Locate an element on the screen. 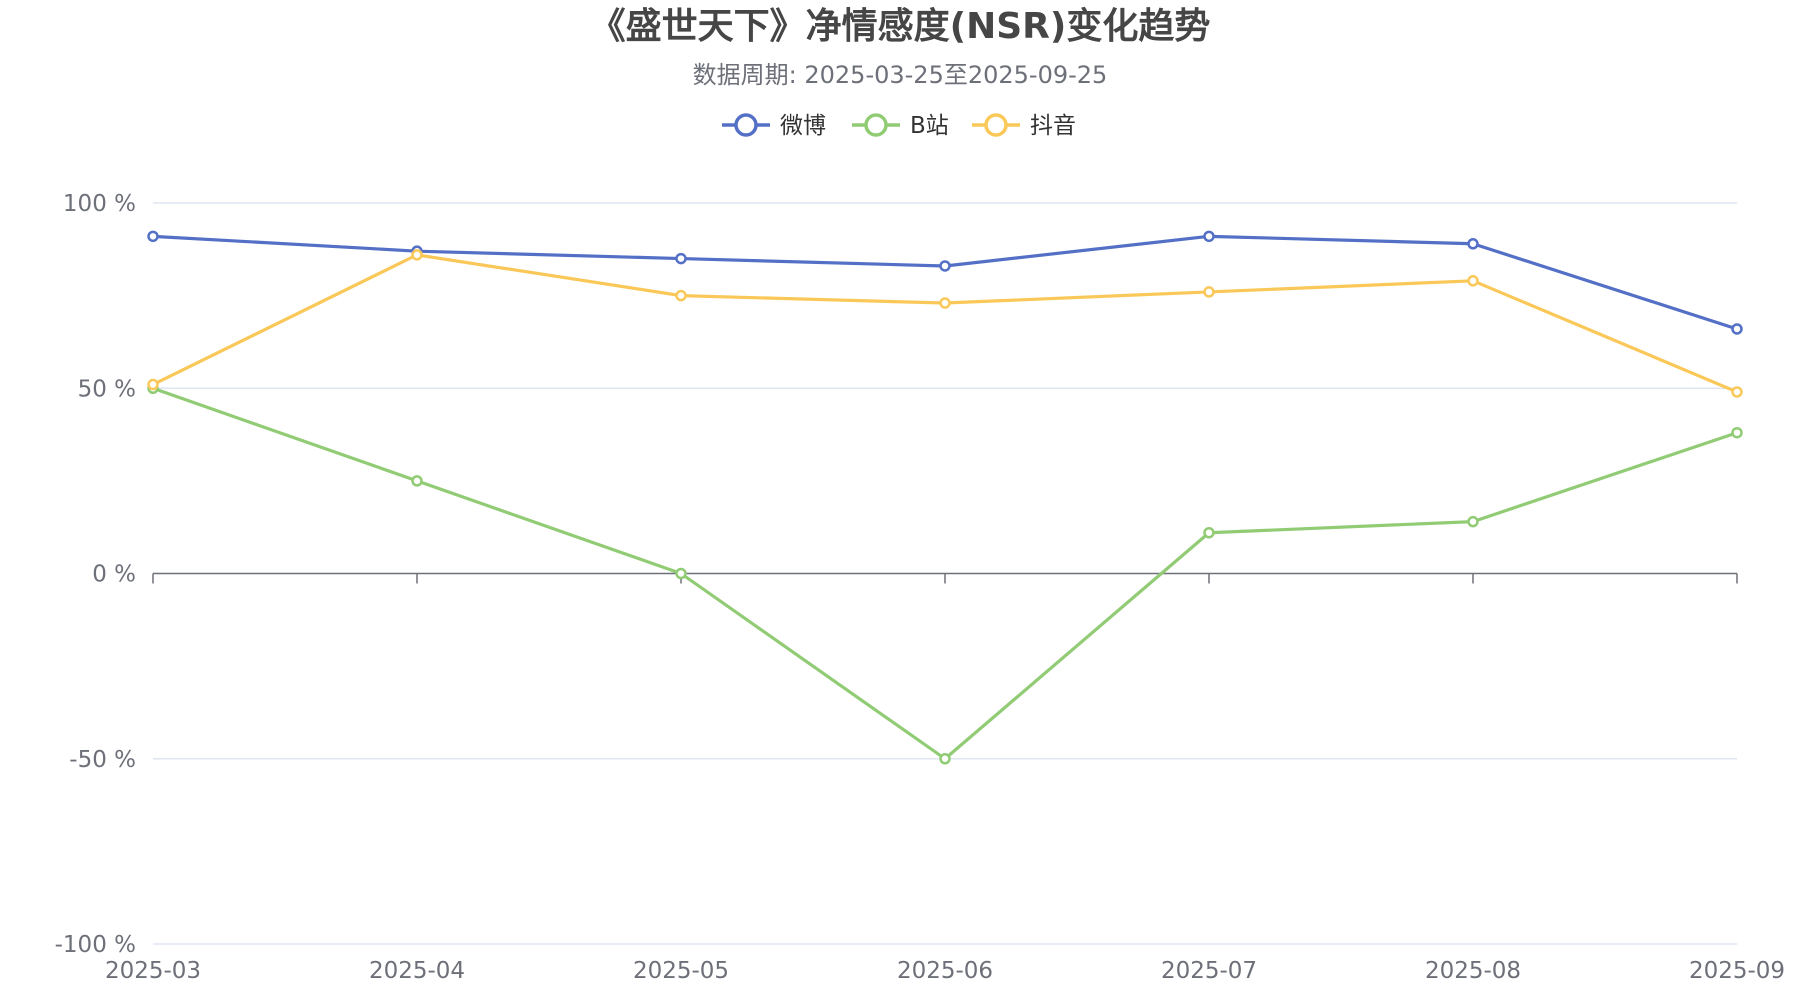  chart-subtitle: 数据周期: 2025-03-25至2025-09-25 is located at coordinates (900, 75).